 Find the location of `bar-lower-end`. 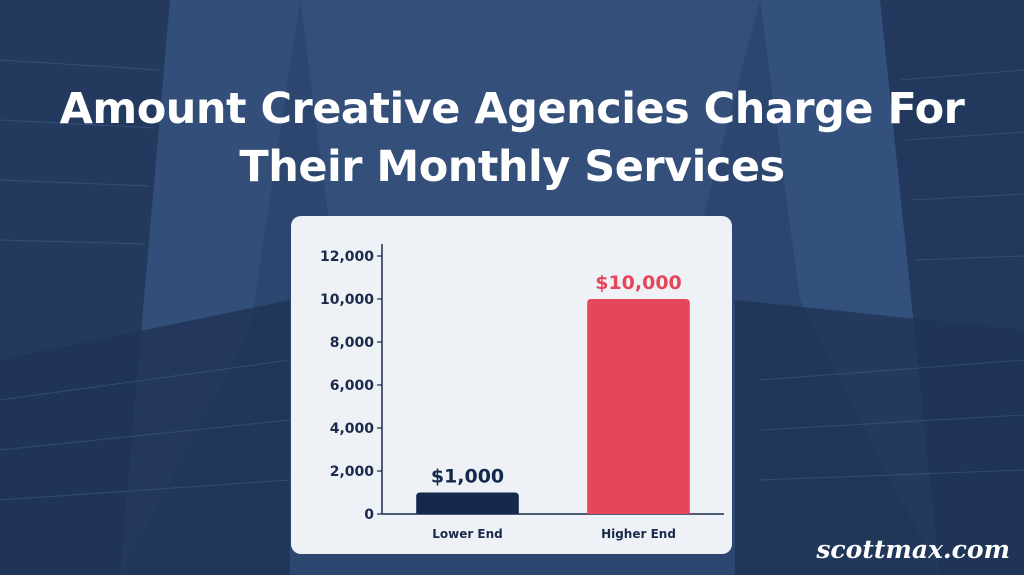

bar-lower-end is located at coordinates (467, 503).